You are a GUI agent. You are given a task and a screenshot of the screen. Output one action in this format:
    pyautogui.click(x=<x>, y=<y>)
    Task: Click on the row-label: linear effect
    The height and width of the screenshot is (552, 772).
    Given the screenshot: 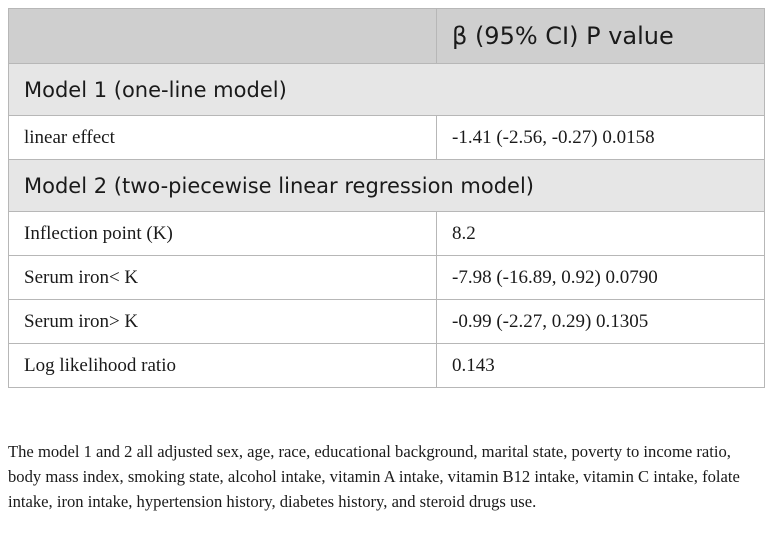 What is the action you would take?
    pyautogui.click(x=222, y=137)
    